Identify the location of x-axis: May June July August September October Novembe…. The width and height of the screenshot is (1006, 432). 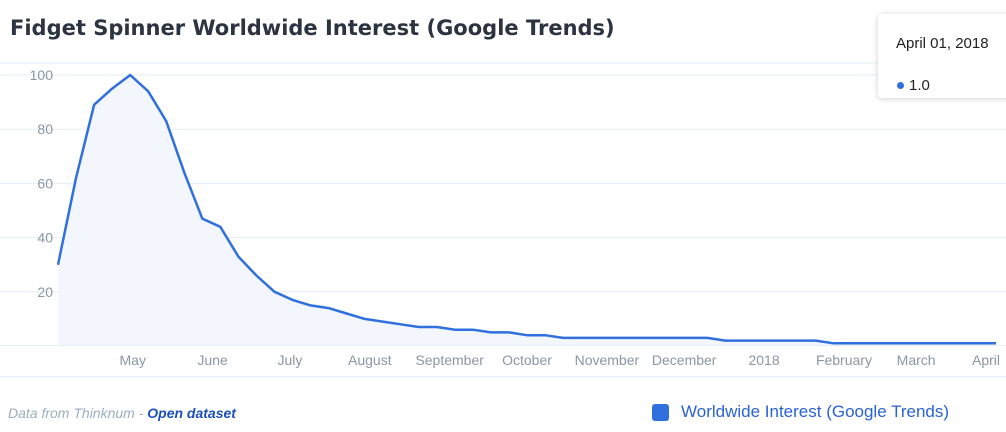
(560, 360).